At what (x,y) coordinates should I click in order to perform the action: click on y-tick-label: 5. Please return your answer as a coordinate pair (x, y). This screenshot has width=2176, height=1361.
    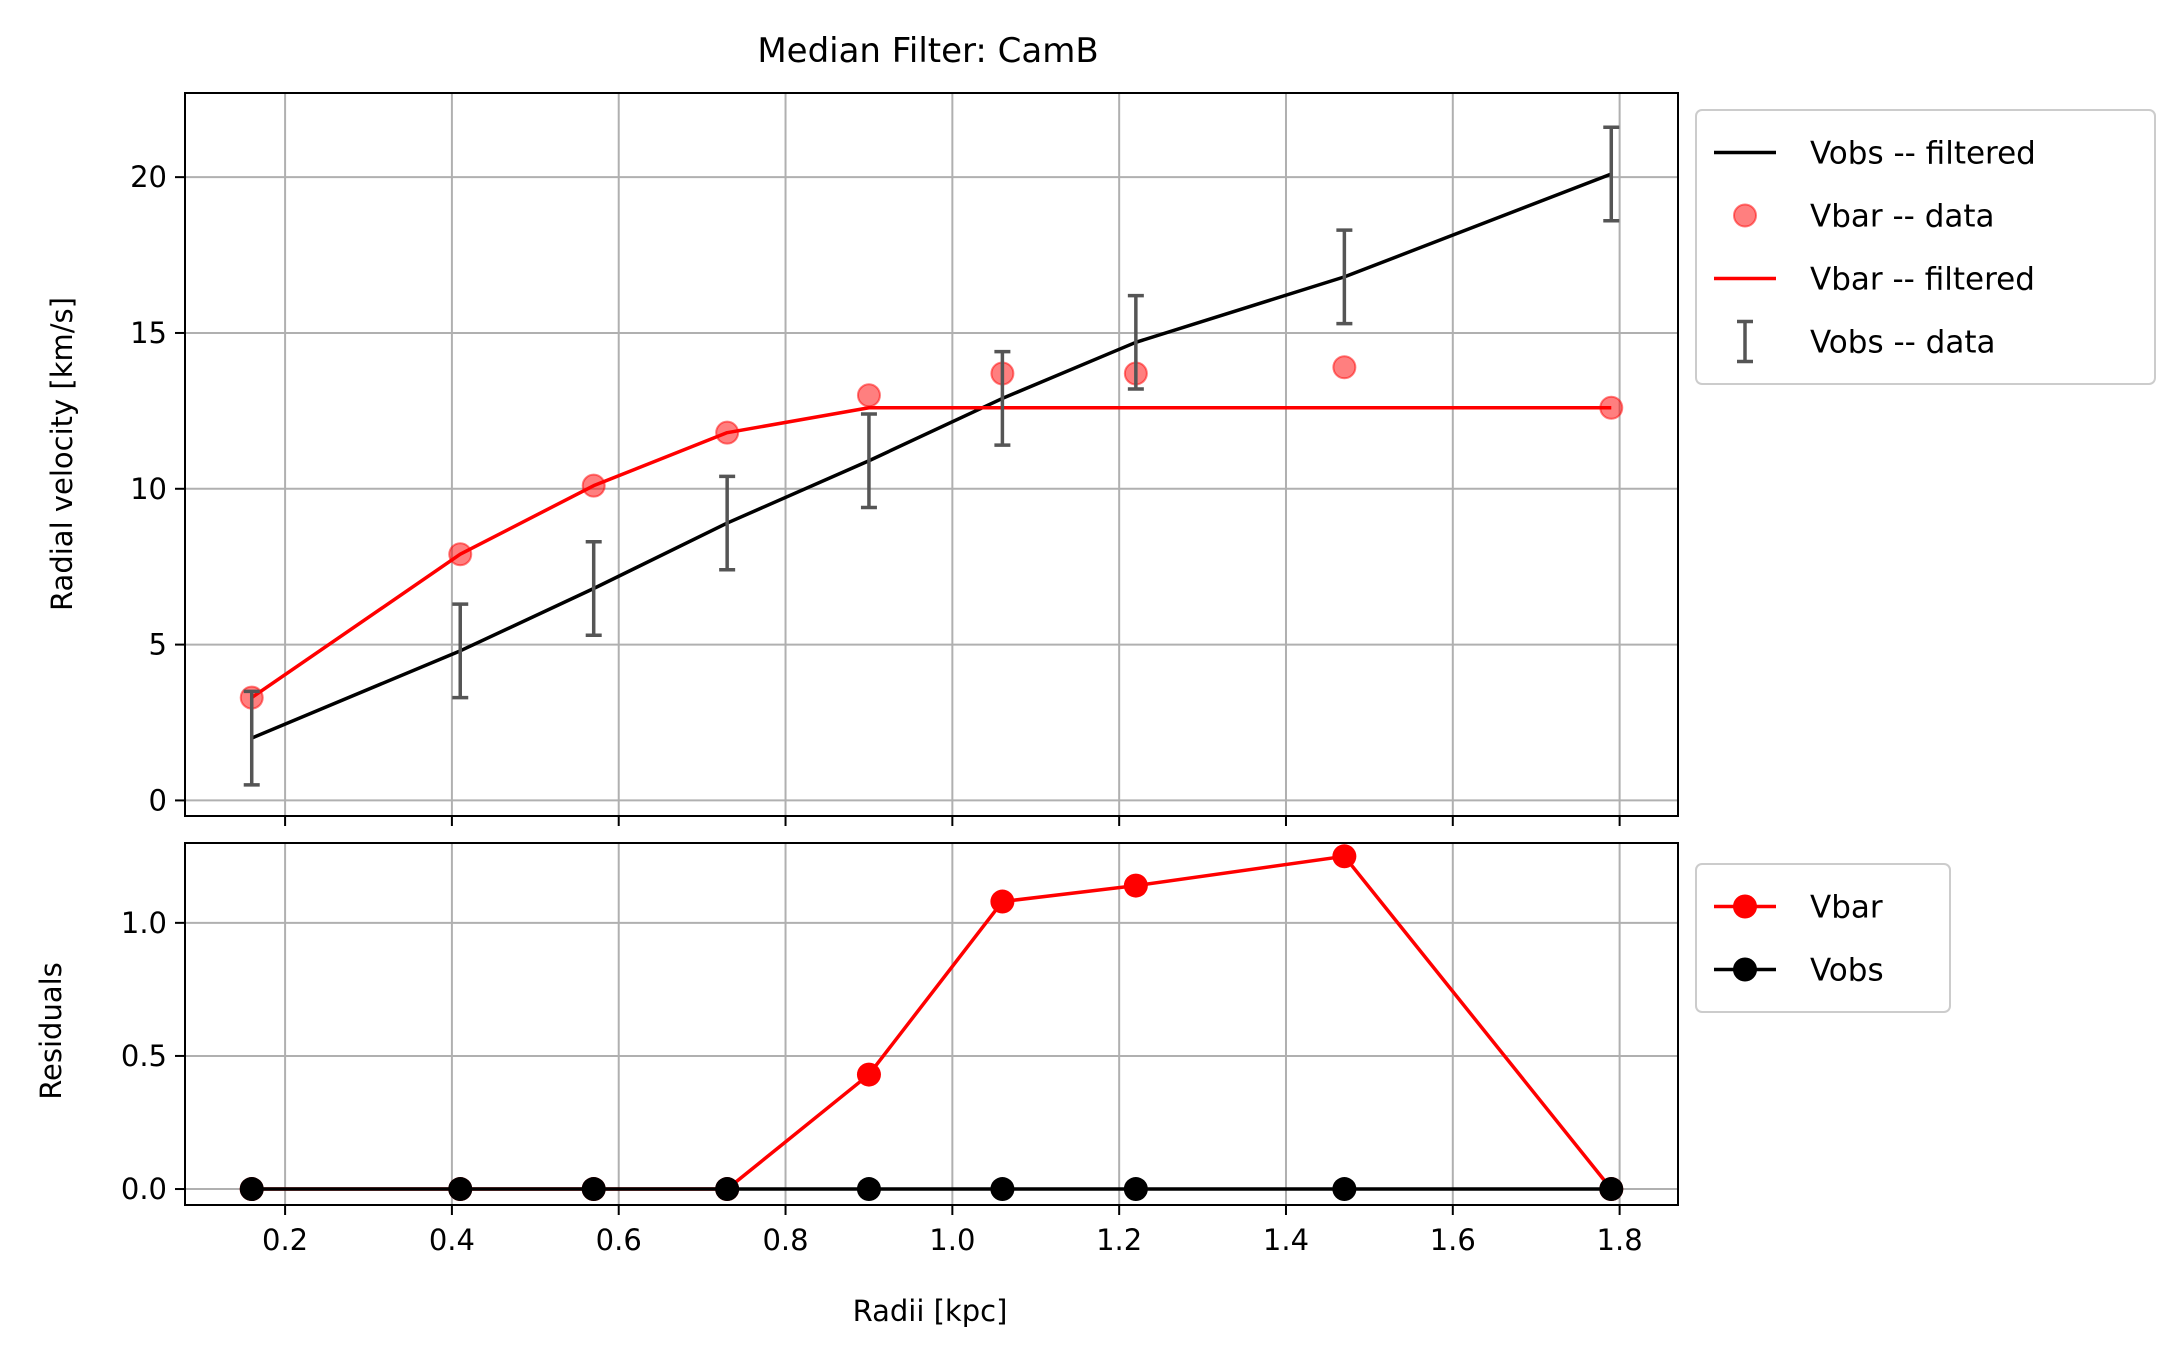
    Looking at the image, I should click on (158, 645).